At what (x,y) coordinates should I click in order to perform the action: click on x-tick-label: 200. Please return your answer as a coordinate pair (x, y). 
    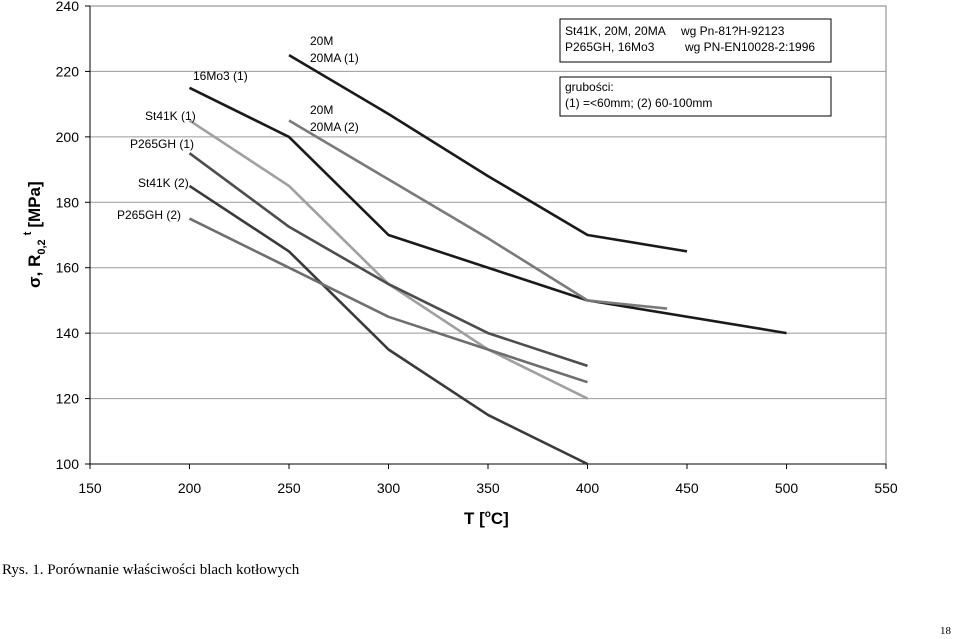
    Looking at the image, I should click on (190, 488).